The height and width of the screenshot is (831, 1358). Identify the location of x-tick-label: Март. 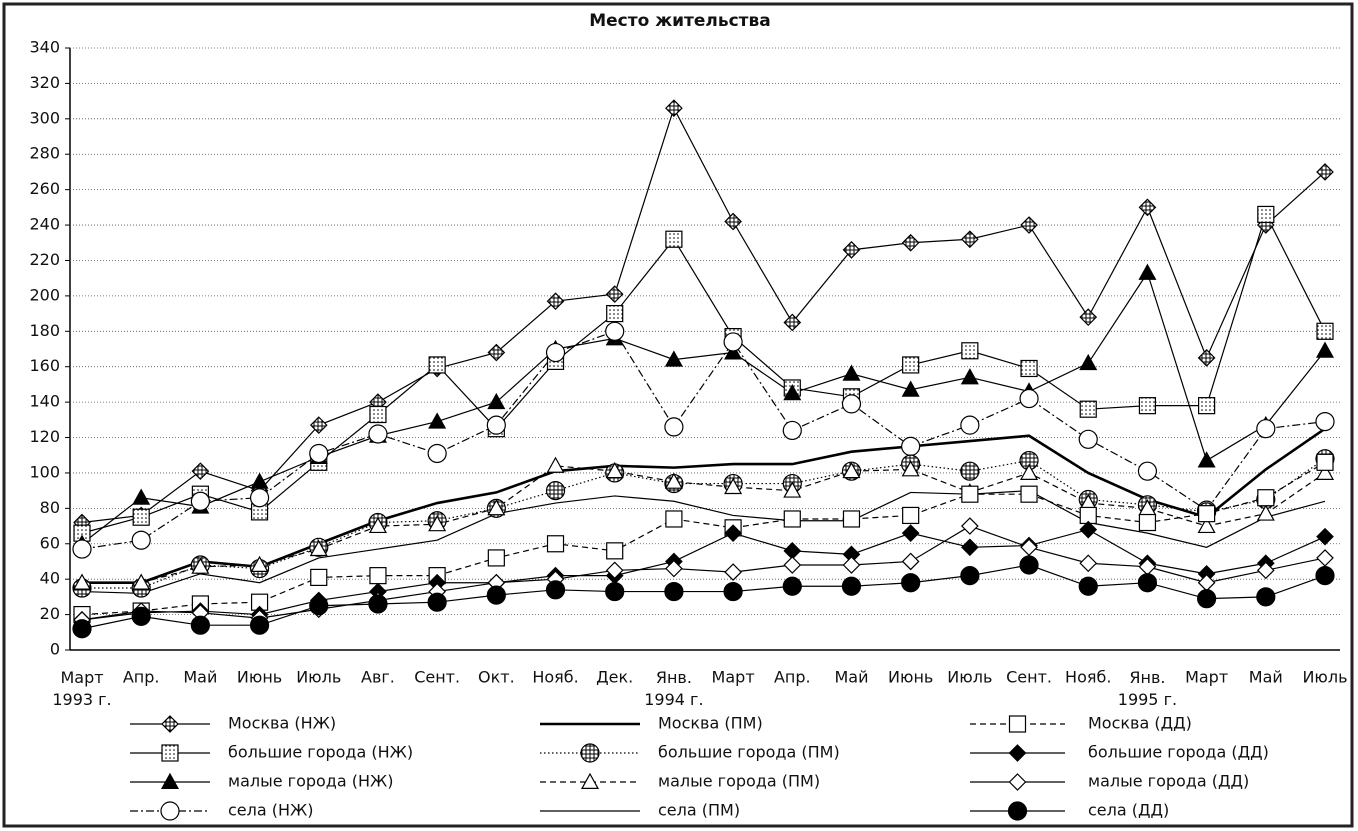
(1206, 677).